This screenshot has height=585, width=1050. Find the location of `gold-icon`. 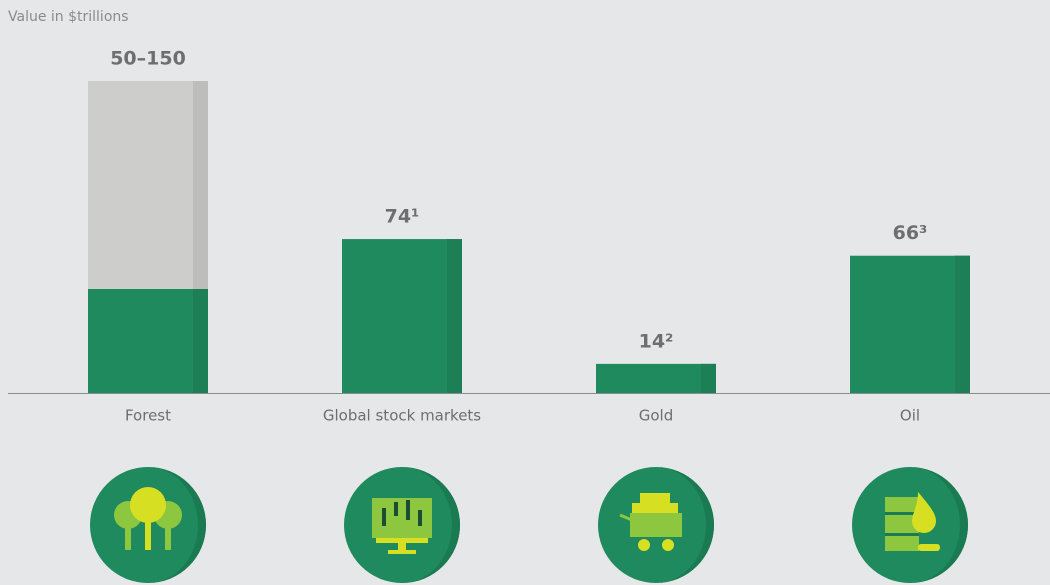

gold-icon is located at coordinates (656, 525).